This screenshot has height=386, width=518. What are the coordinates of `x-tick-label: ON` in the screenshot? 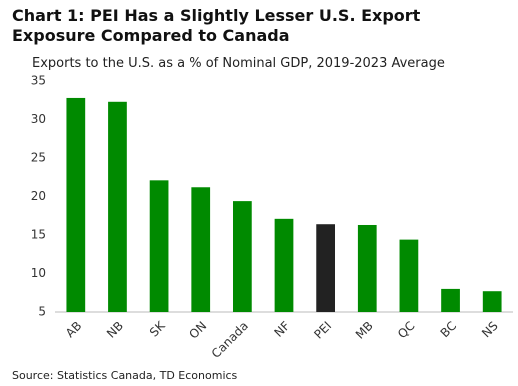 It's located at (197, 330).